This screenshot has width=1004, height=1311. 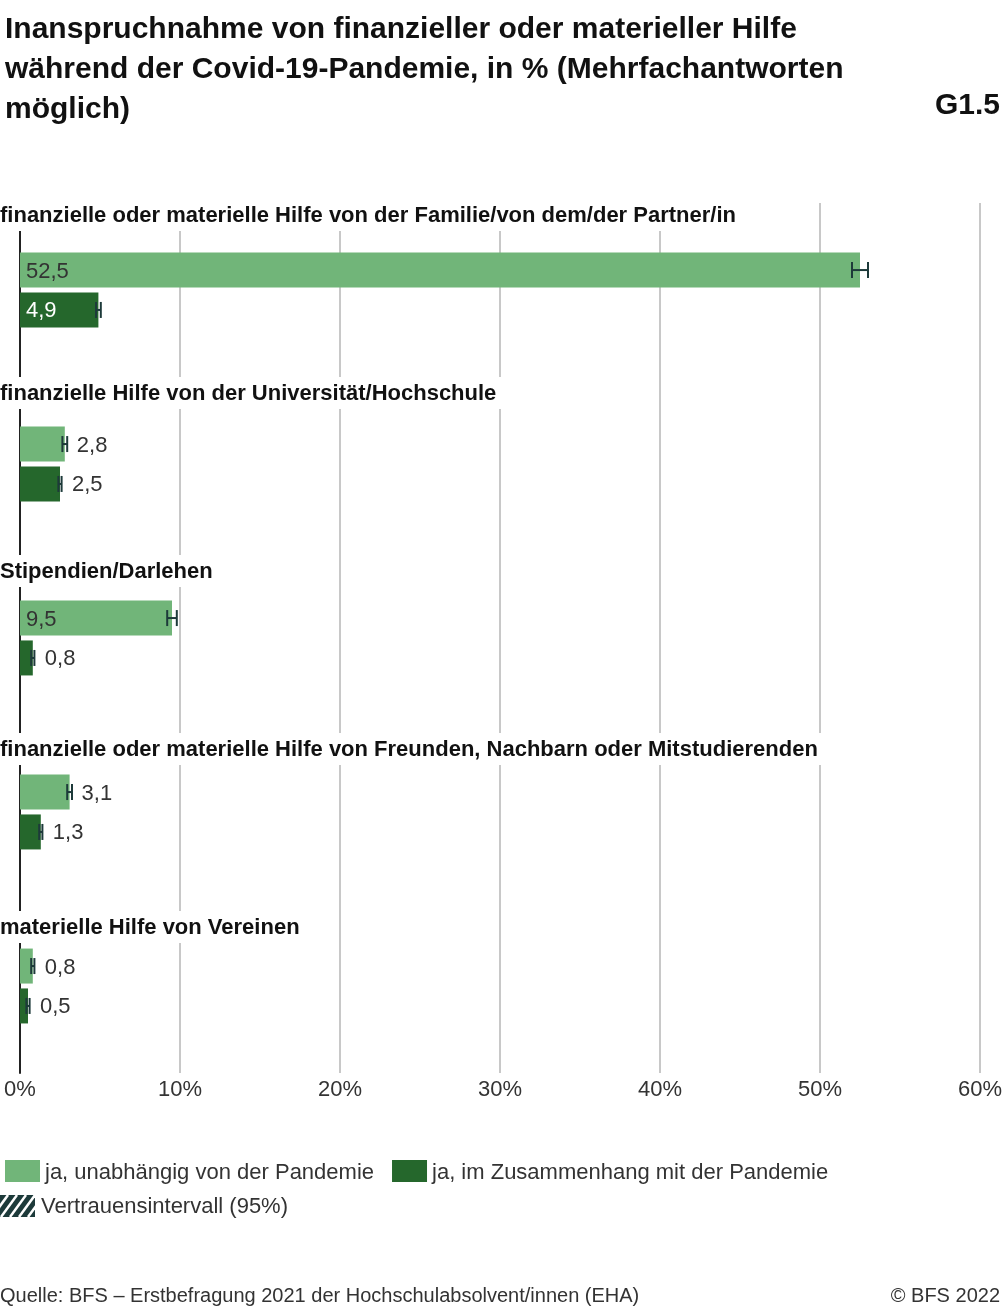 What do you see at coordinates (320, 1295) in the screenshot?
I see `source-note: Quelle: BFS – Erstbefragung 2021 der Hochschulabsolvent/innen (EHA)` at bounding box center [320, 1295].